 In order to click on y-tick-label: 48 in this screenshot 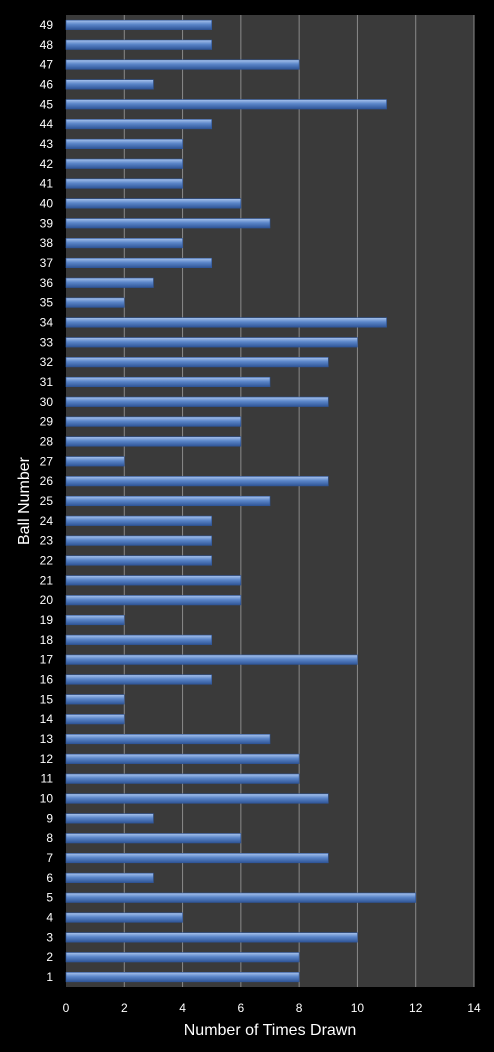, I will do `click(47, 45)`.